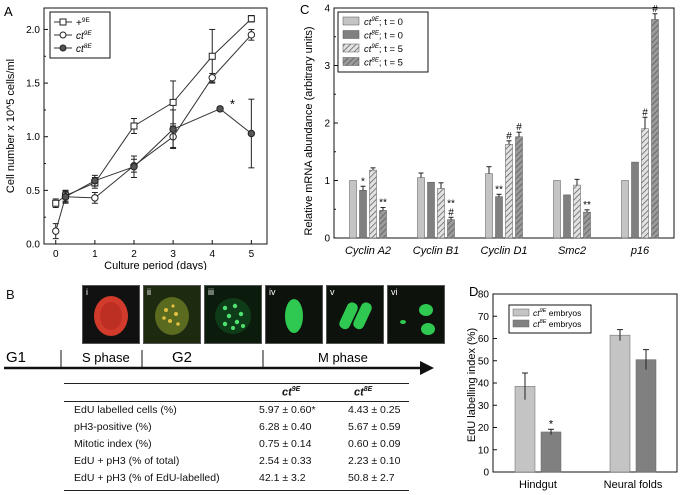 The image size is (682, 495). What do you see at coordinates (8, 11) in the screenshot?
I see `panel-label-a: A` at bounding box center [8, 11].